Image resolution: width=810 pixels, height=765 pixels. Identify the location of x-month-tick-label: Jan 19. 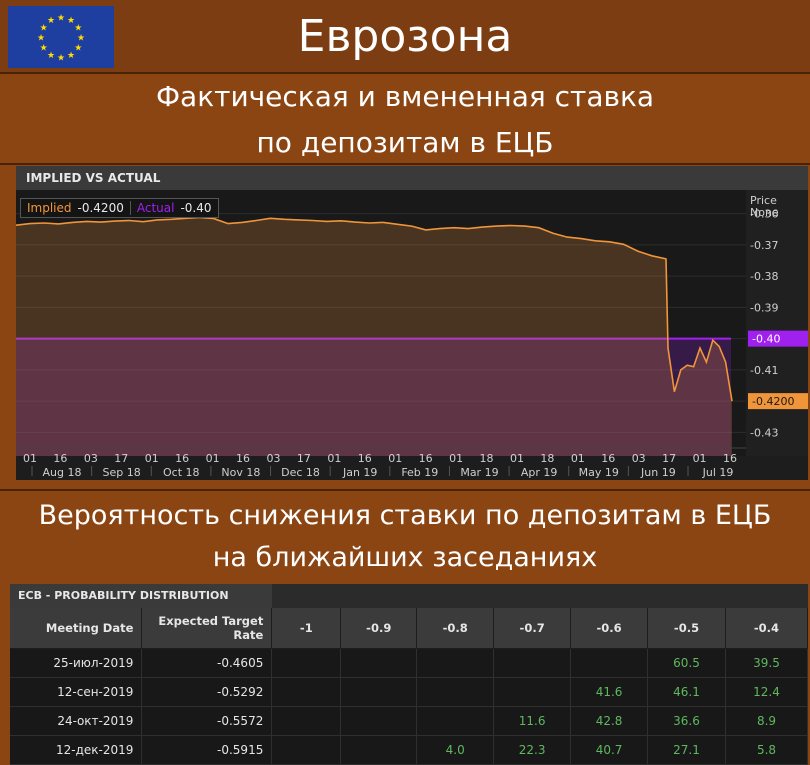
(359, 472).